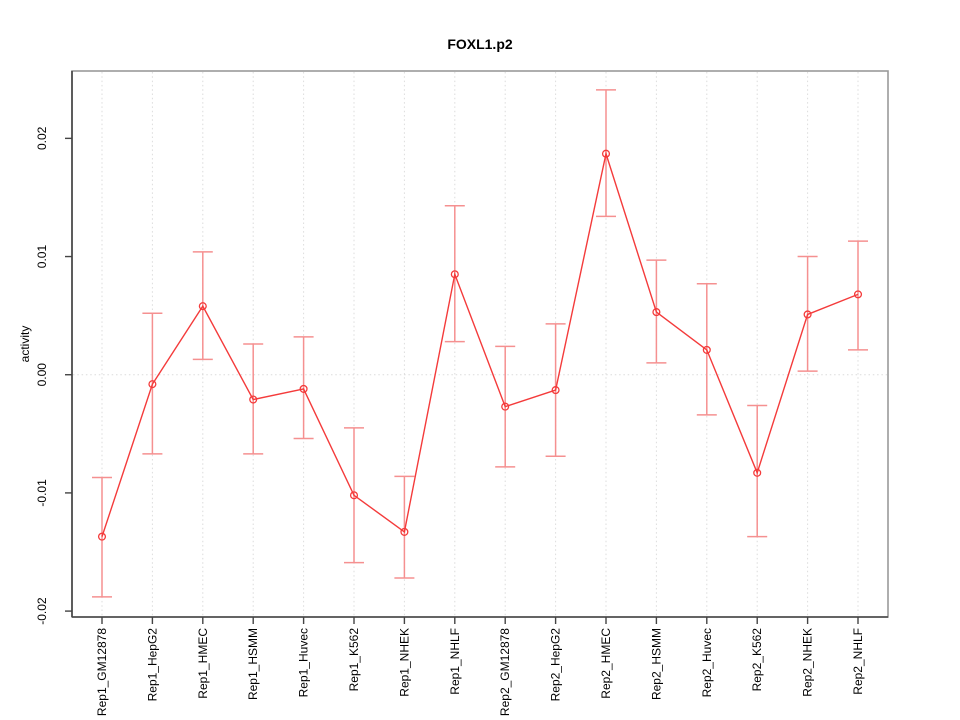  Describe the element at coordinates (858, 661) in the screenshot. I see `x-tick-label: Rep2_NHLF` at that location.